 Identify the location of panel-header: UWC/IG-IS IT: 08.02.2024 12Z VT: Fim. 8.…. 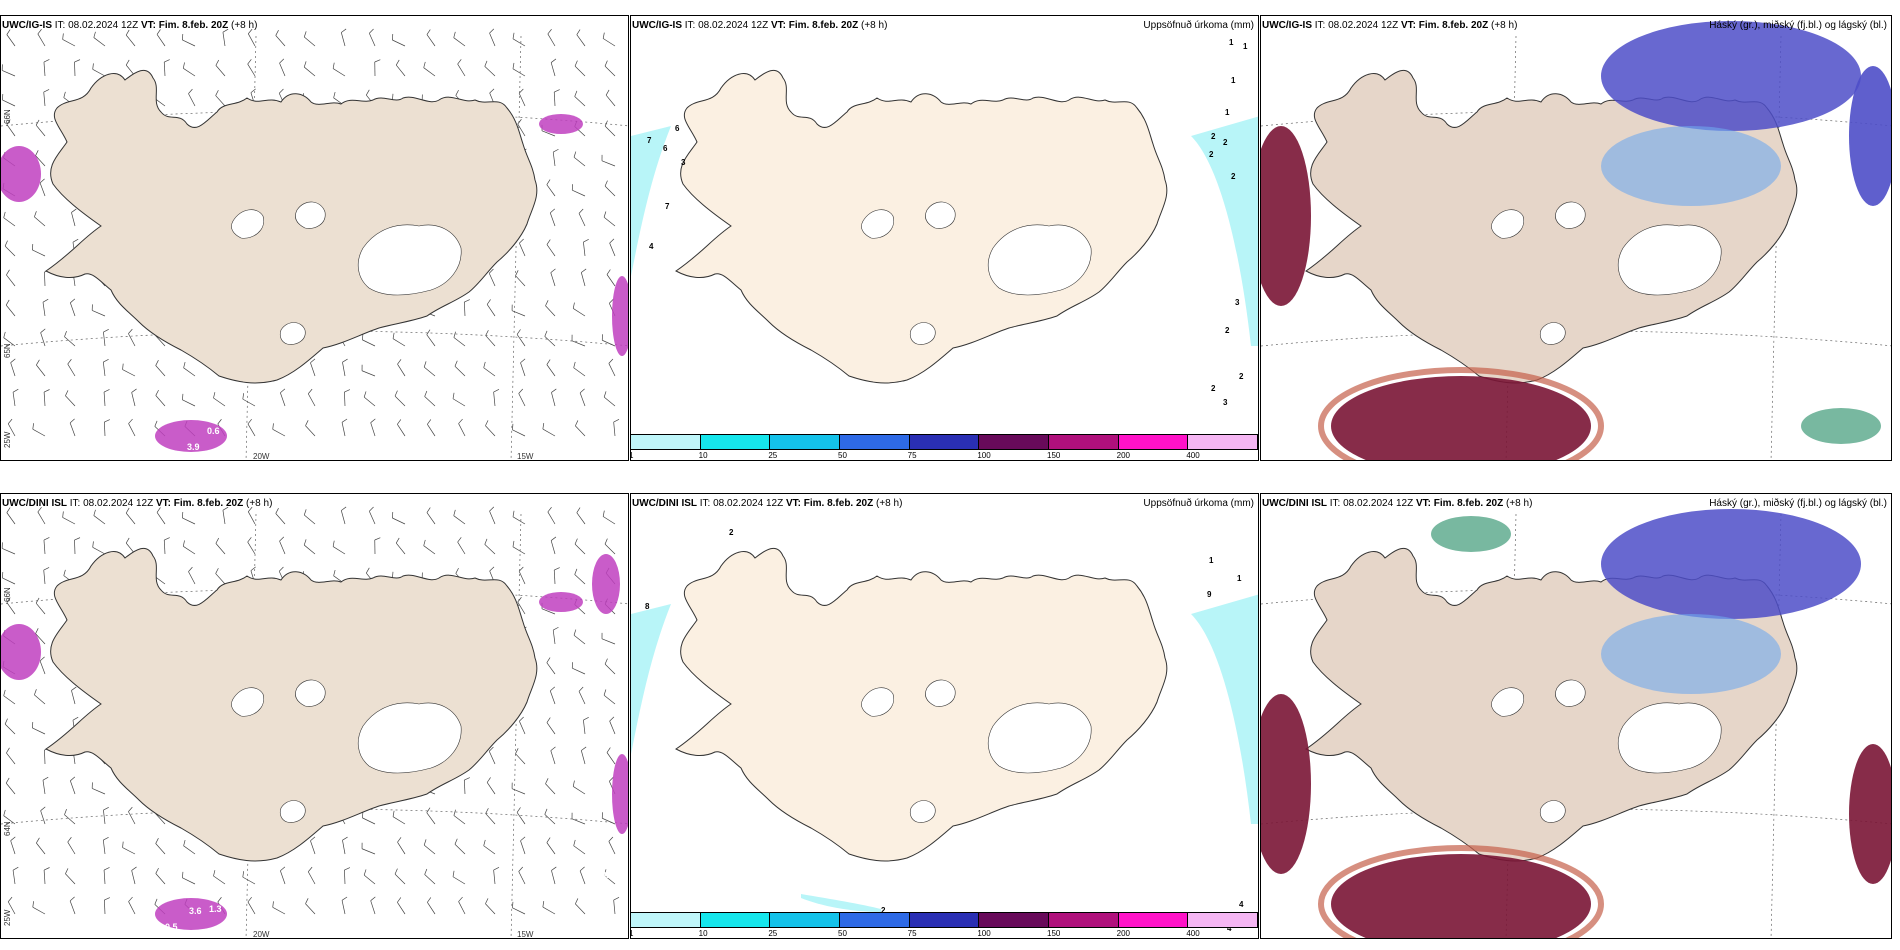
(760, 25).